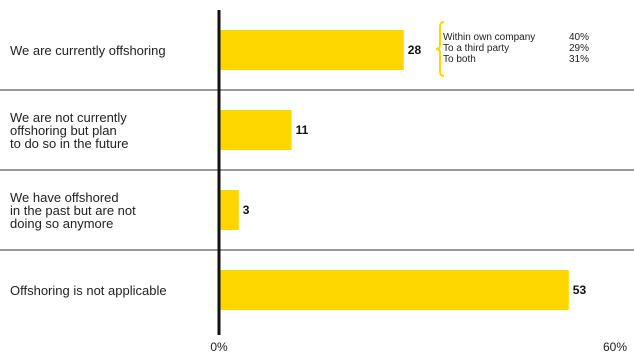  I want to click on x-tick-label: 60%, so click(615, 347).